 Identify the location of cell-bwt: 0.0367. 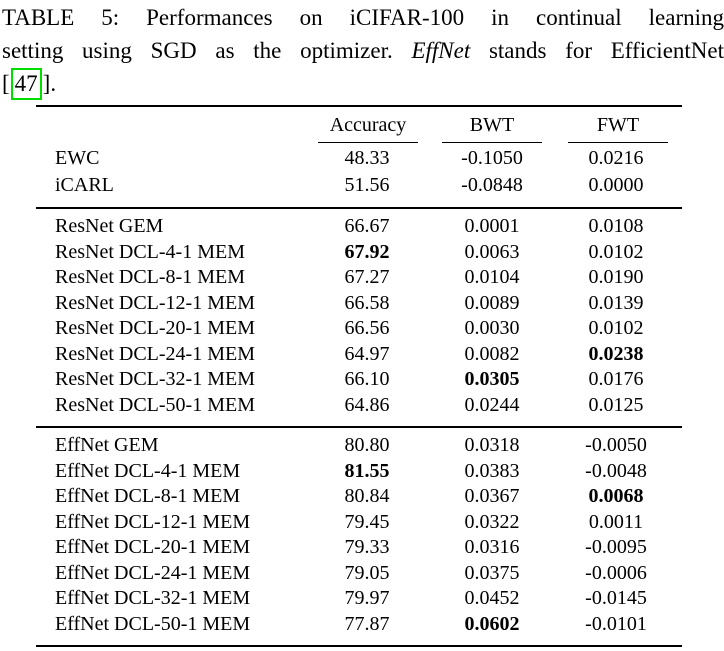
(492, 496).